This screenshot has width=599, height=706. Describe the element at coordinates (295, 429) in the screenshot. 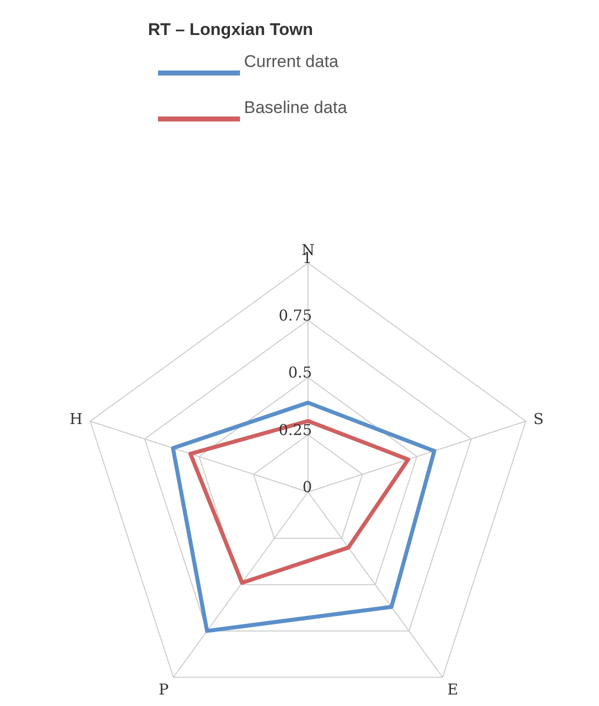

I see `y-tick-label: 0.25` at that location.